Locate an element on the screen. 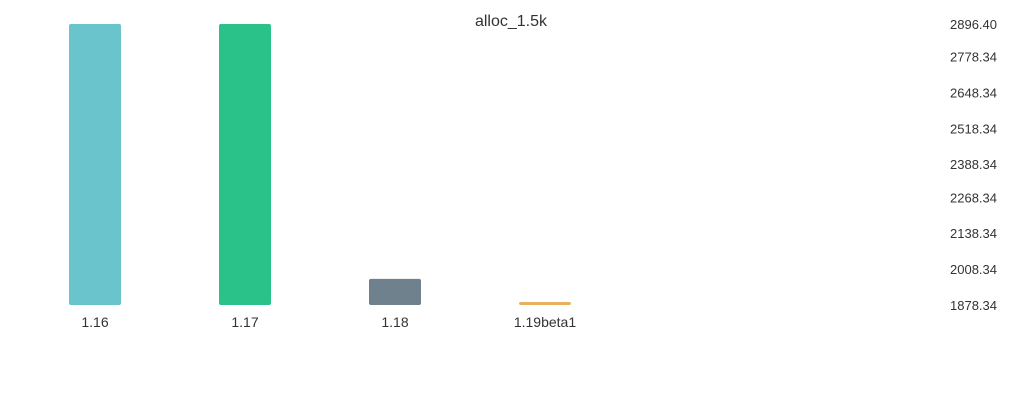 Image resolution: width=1024 pixels, height=400 pixels. bar-1.16 is located at coordinates (95, 164).